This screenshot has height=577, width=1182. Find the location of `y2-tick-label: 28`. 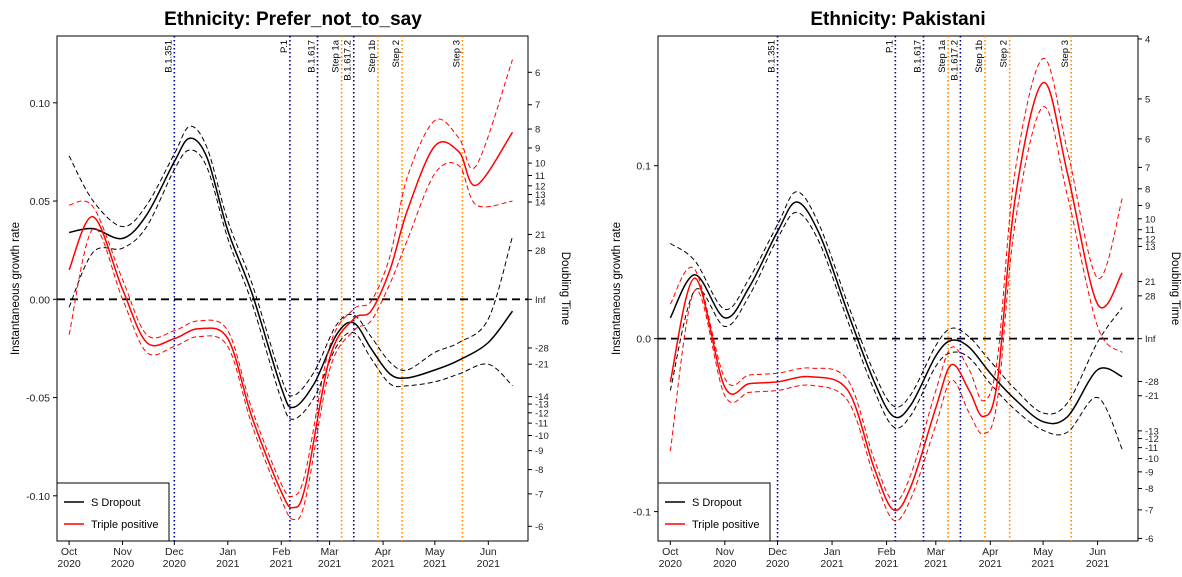

y2-tick-label: 28 is located at coordinates (540, 251).